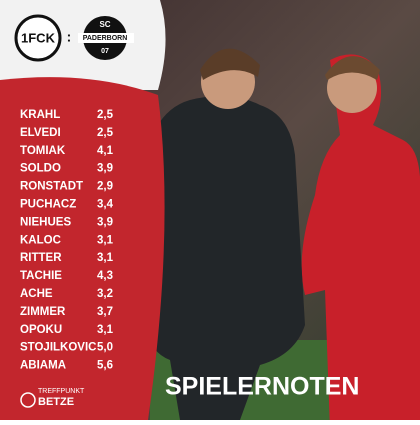  Describe the element at coordinates (105, 276) in the screenshot. I see `player-grade: 4,3` at that location.